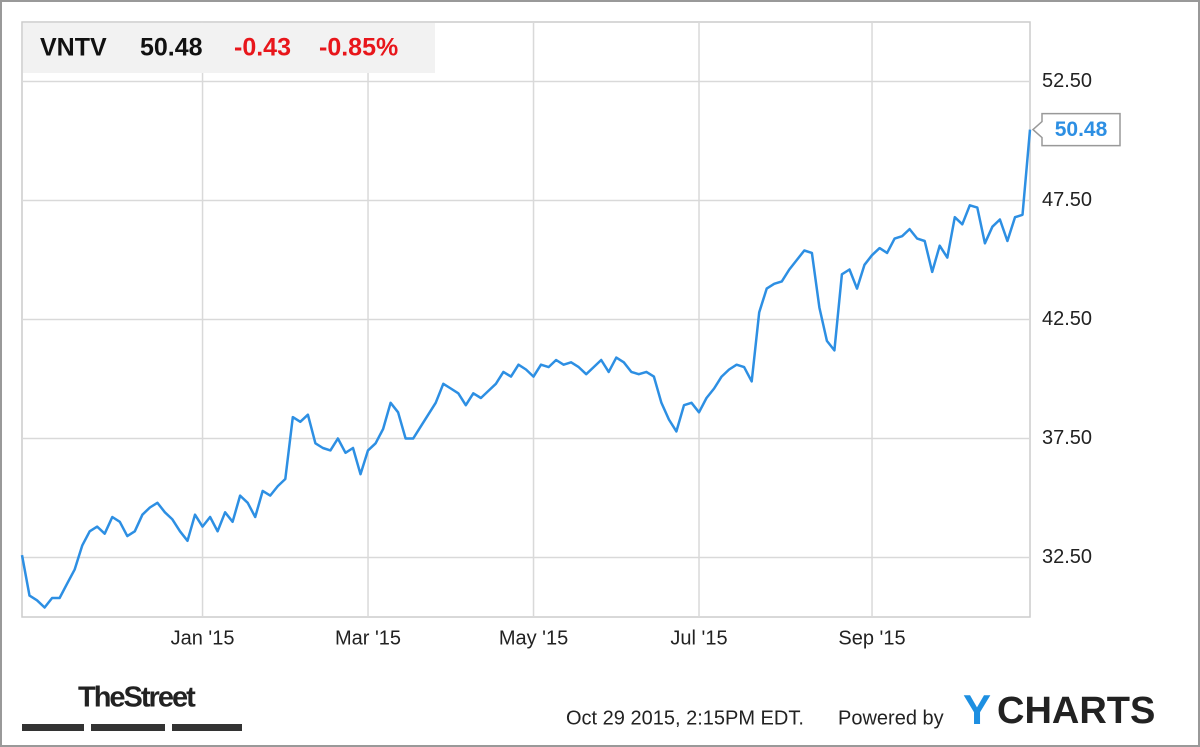  I want to click on x-tick-label: Mar '15, so click(368, 638).